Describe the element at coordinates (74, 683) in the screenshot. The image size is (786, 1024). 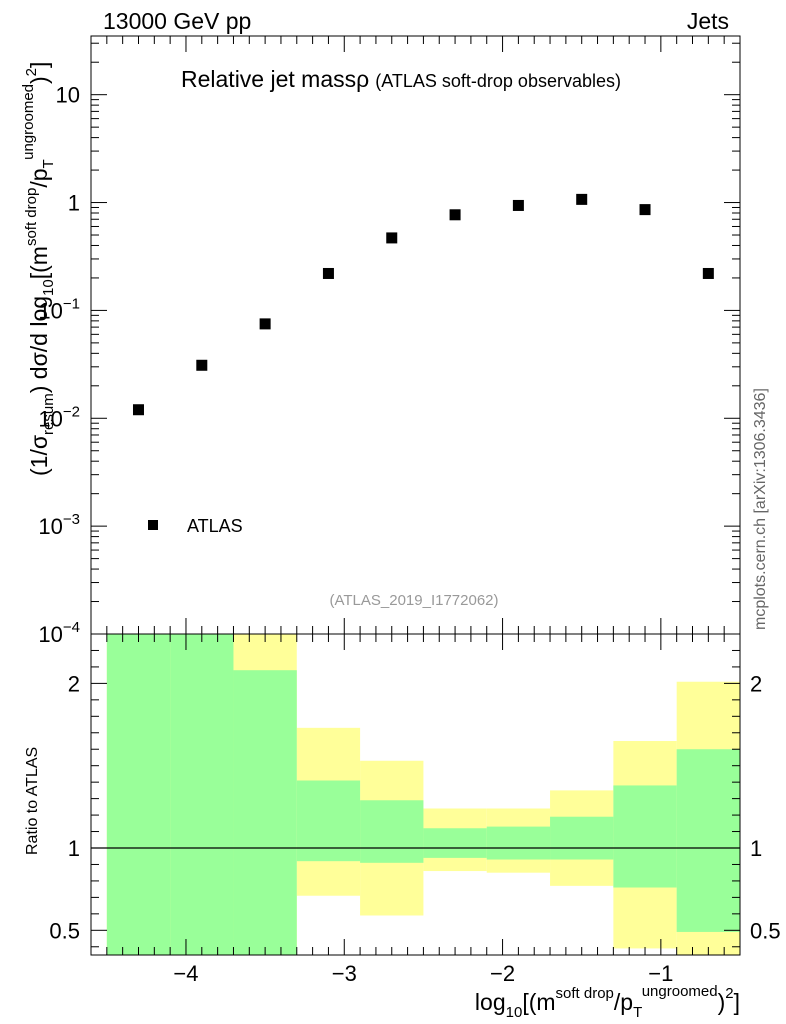
I see `ratio-y-tick-label: 2` at that location.